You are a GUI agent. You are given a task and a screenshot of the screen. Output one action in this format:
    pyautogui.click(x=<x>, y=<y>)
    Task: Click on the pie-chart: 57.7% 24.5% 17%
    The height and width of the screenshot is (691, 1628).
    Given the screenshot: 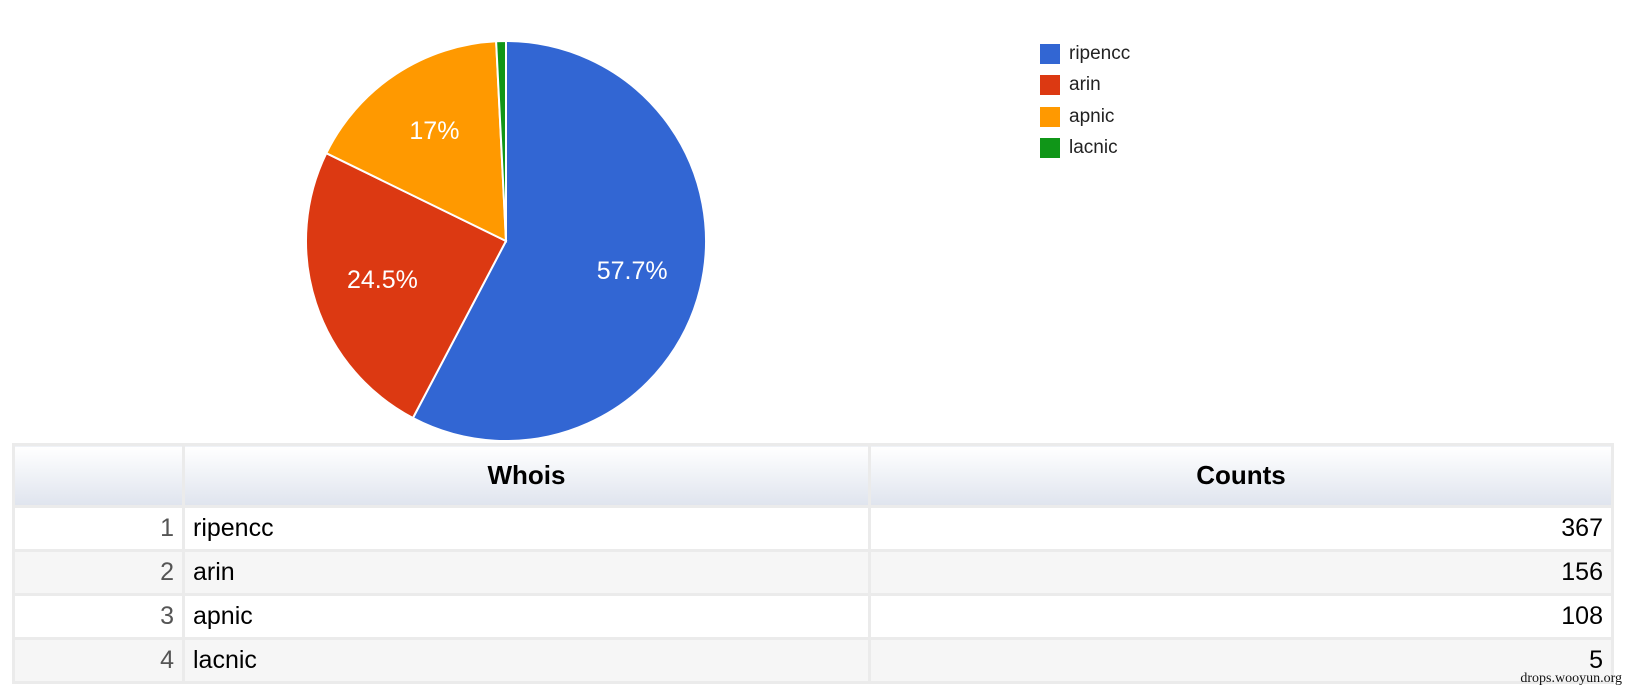 What is the action you would take?
    pyautogui.click(x=506, y=239)
    